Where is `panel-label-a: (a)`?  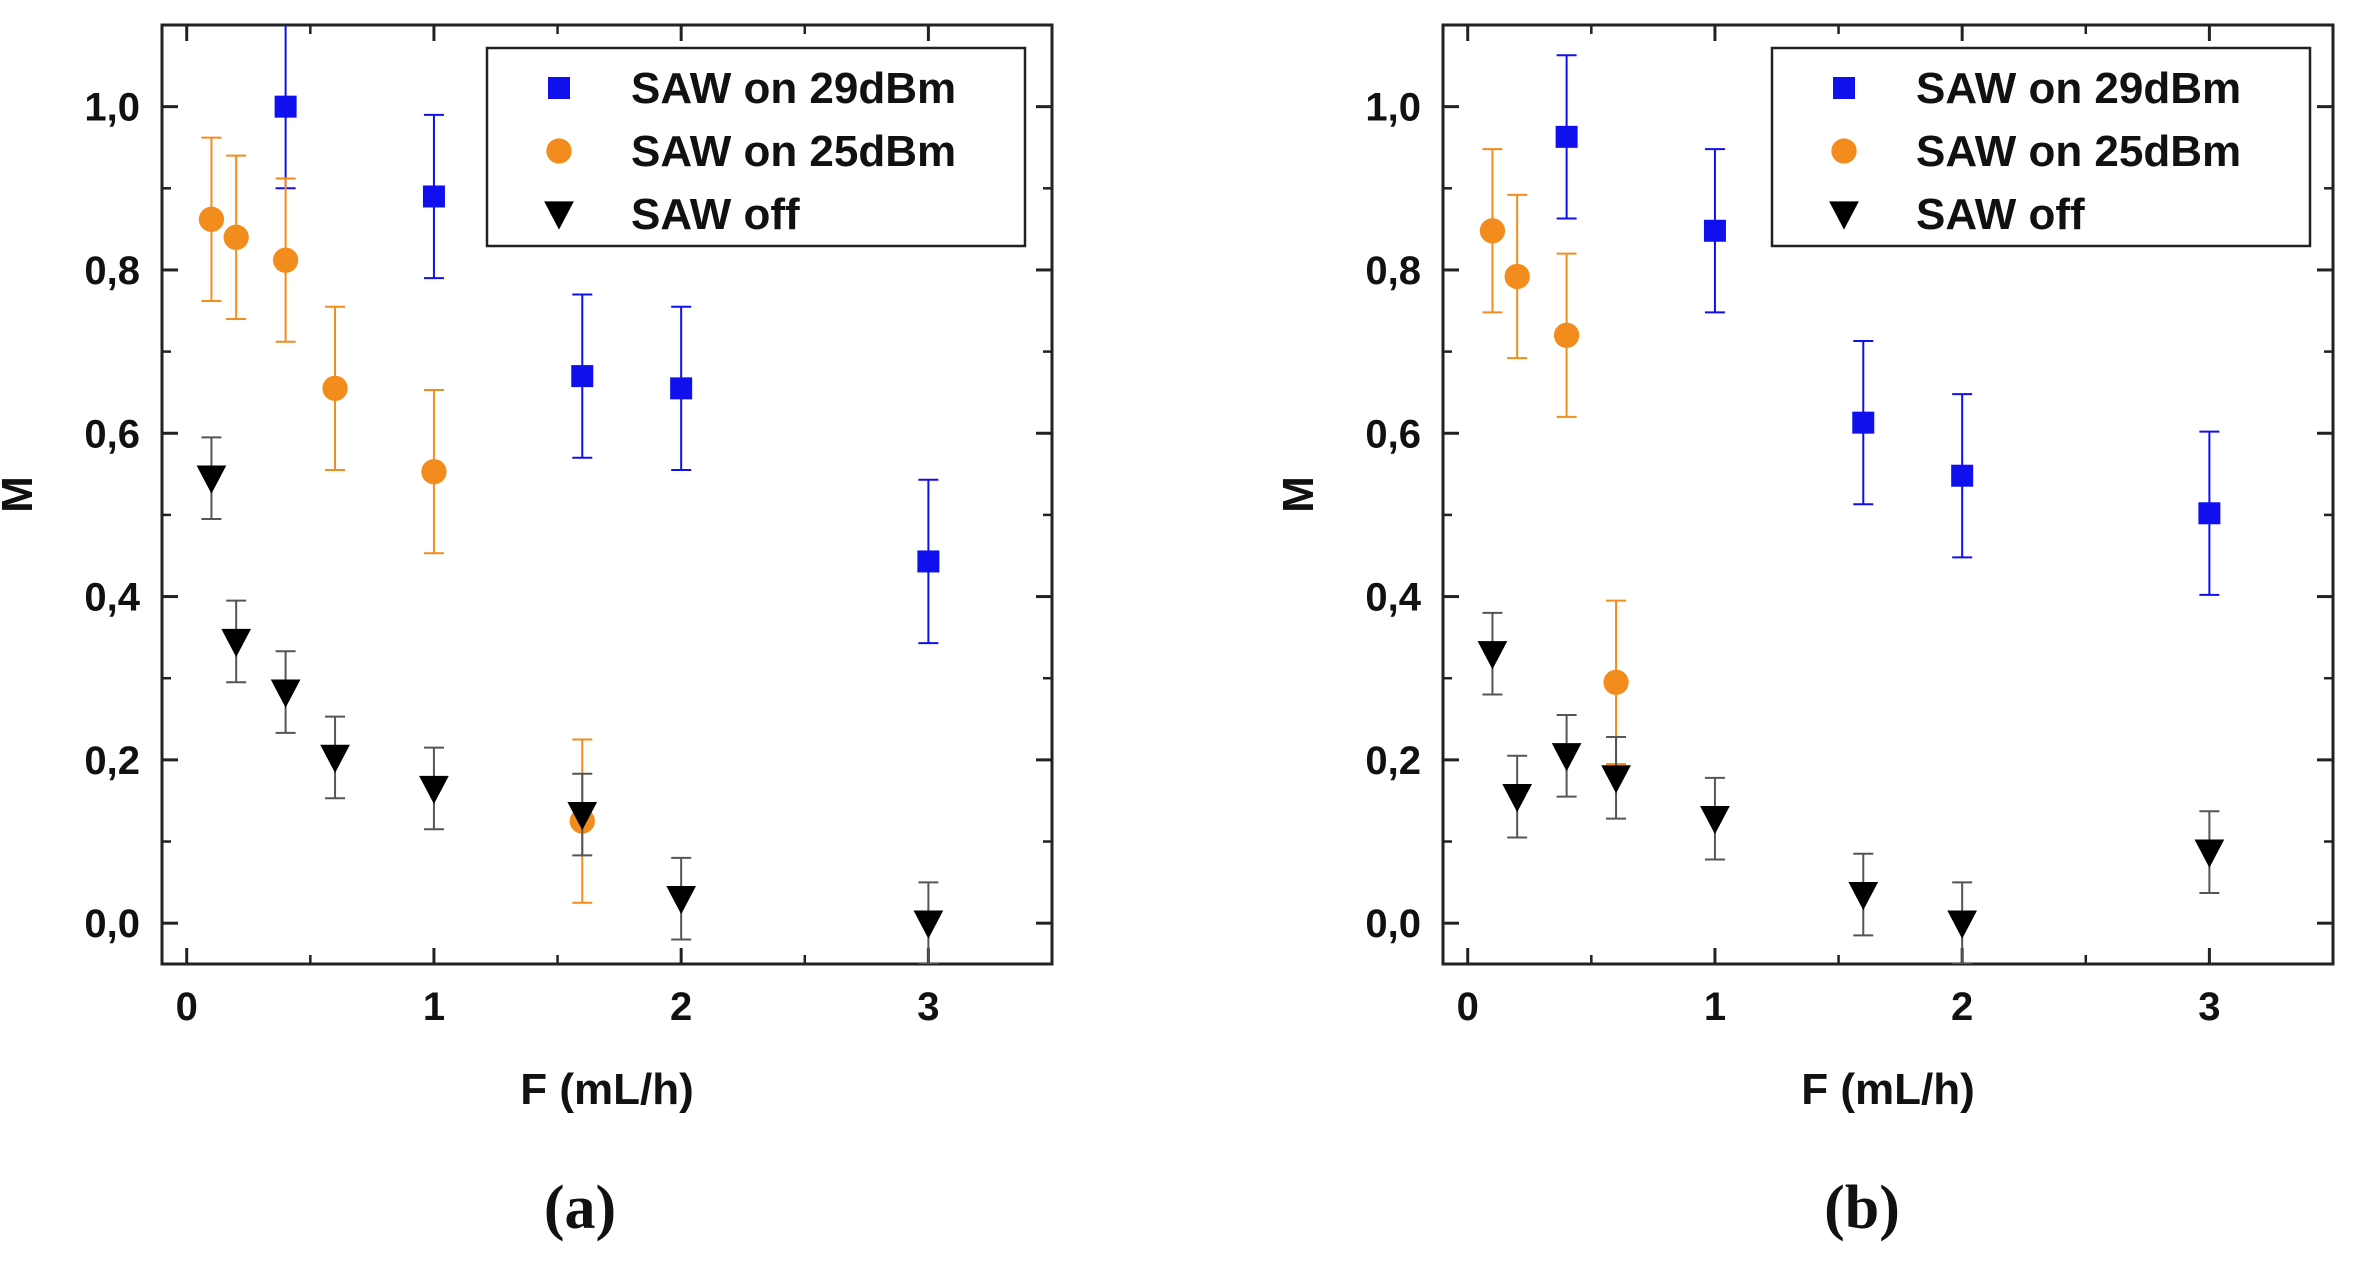 panel-label-a: (a) is located at coordinates (580, 1208).